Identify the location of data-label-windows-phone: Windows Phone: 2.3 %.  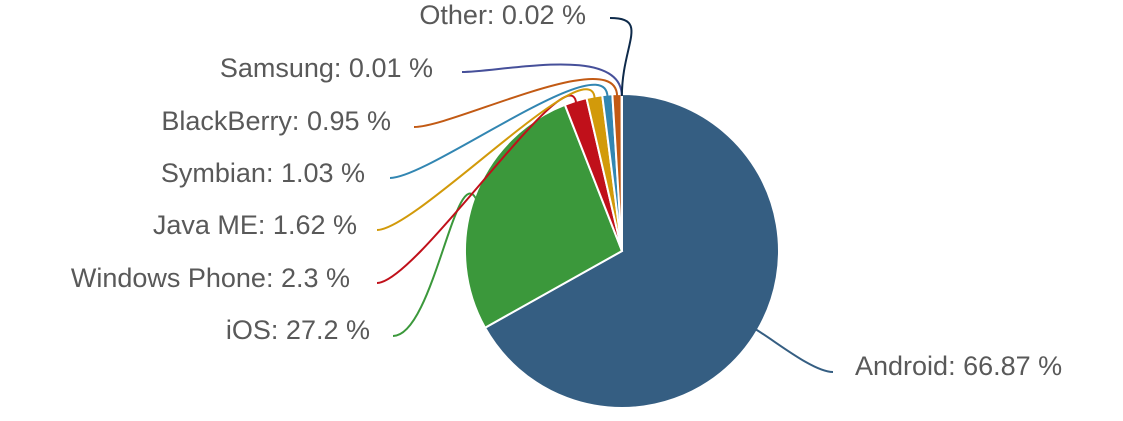
(210, 278).